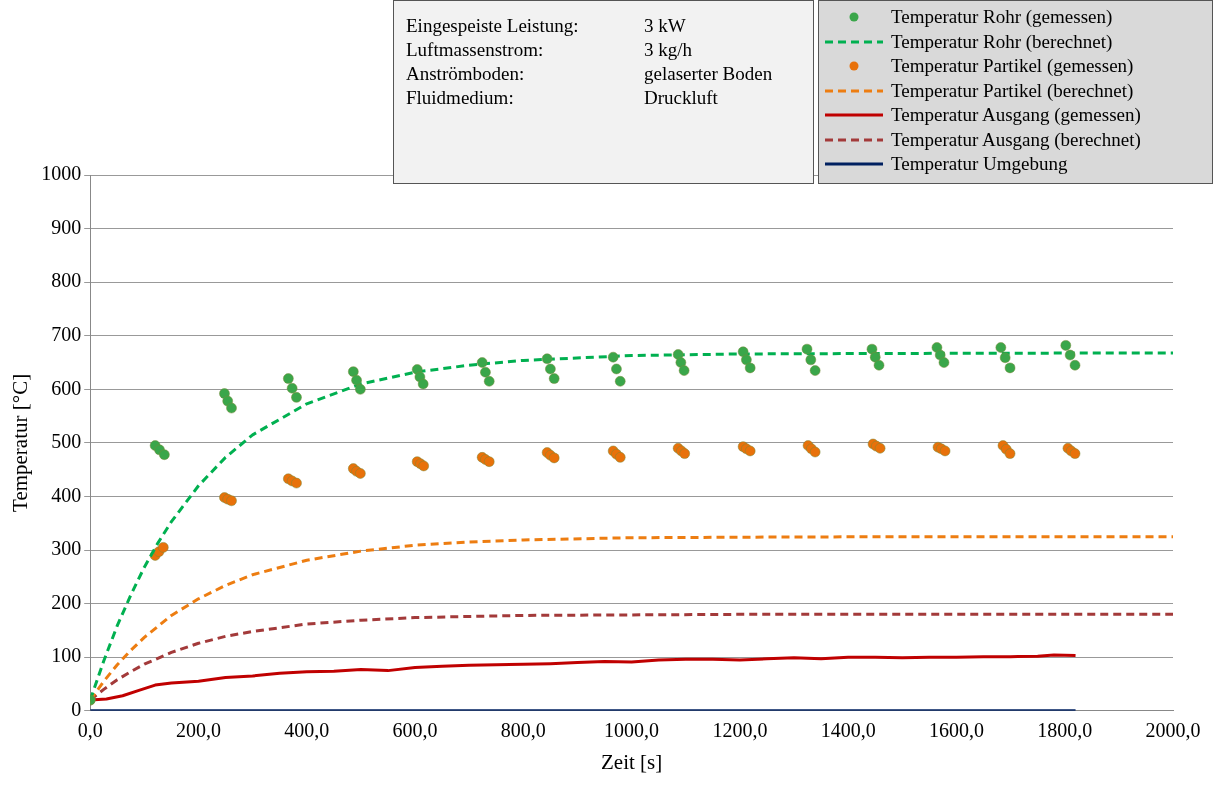 This screenshot has height=785, width=1213. Describe the element at coordinates (523, 730) in the screenshot. I see `x-tick-label: 800,0` at that location.